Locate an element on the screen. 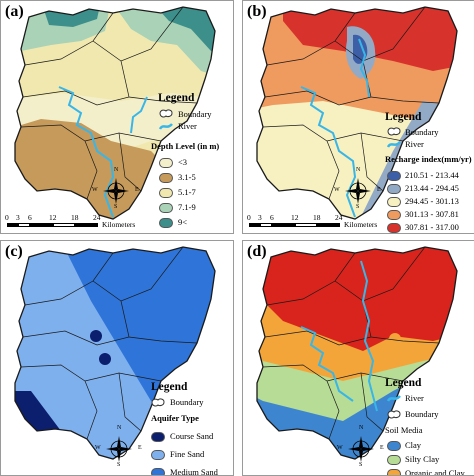  legend-title-a: Legend is located at coordinates (176, 98).